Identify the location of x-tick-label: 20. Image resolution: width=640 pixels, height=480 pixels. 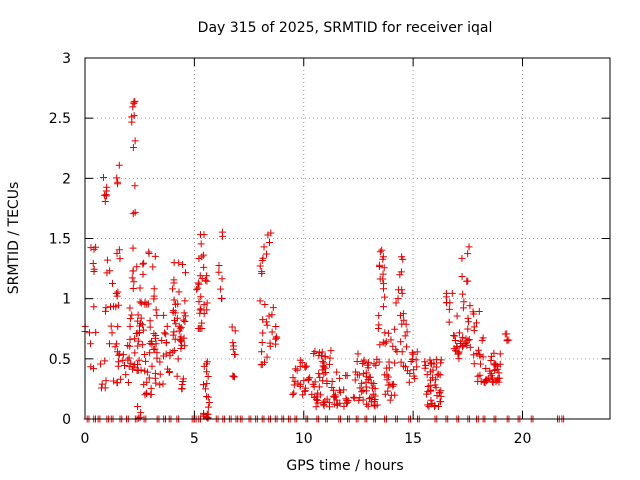
(523, 439).